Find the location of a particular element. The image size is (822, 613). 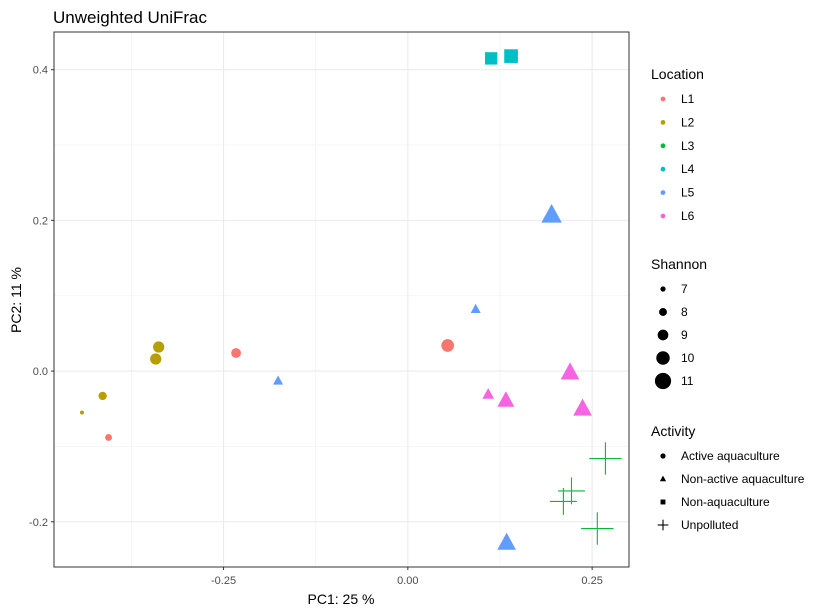

legend-activity-key-circle is located at coordinates (663, 456).